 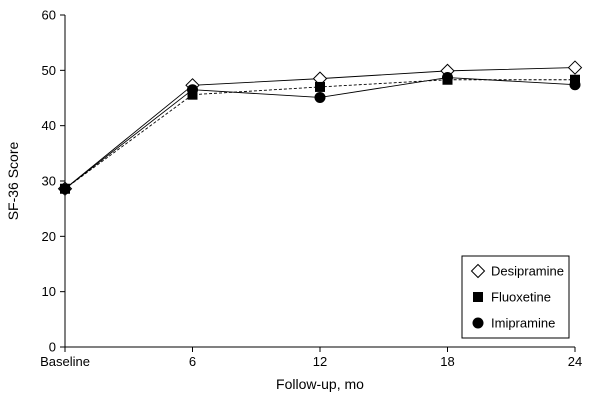 What do you see at coordinates (192, 361) in the screenshot?
I see `x-tick-label: 6` at bounding box center [192, 361].